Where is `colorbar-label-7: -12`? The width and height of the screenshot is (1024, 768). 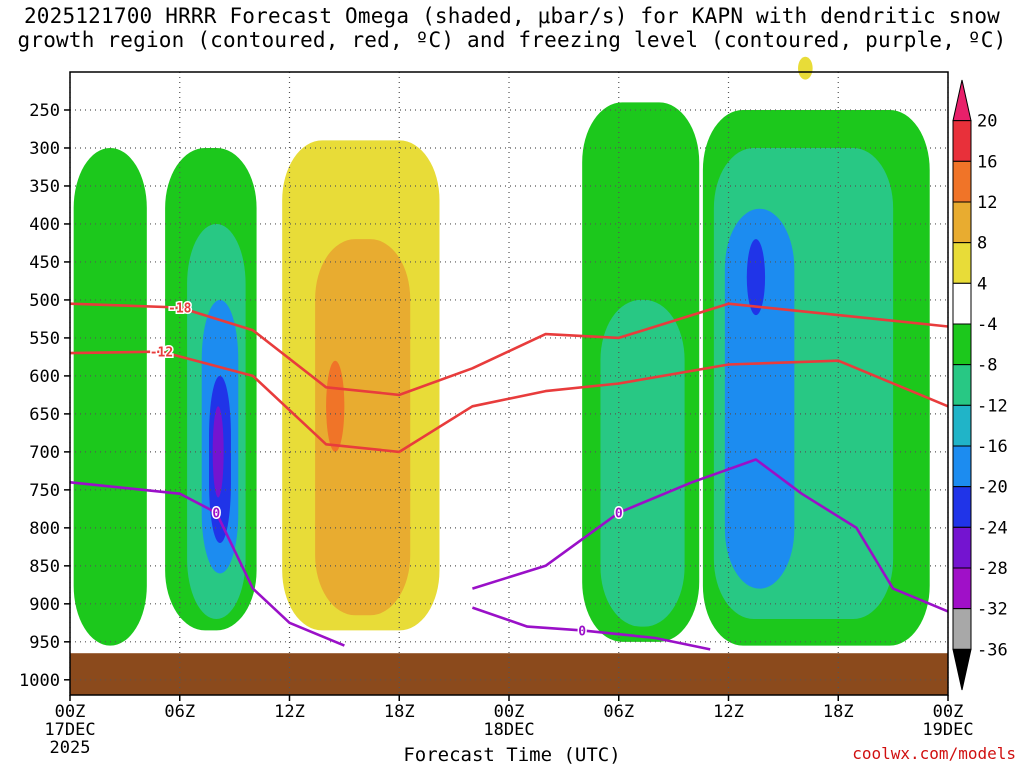 colorbar-label-7: -12 is located at coordinates (992, 406).